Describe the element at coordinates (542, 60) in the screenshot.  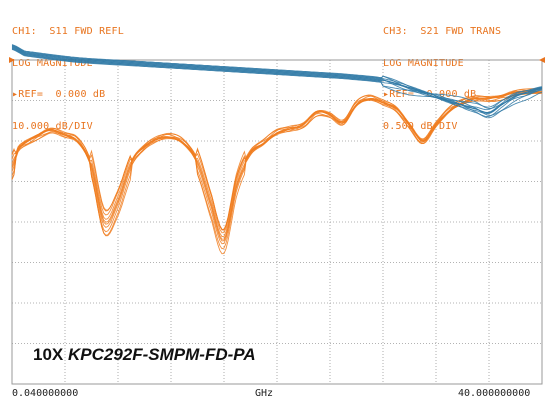
I see `ref-right-marker-icon` at that location.